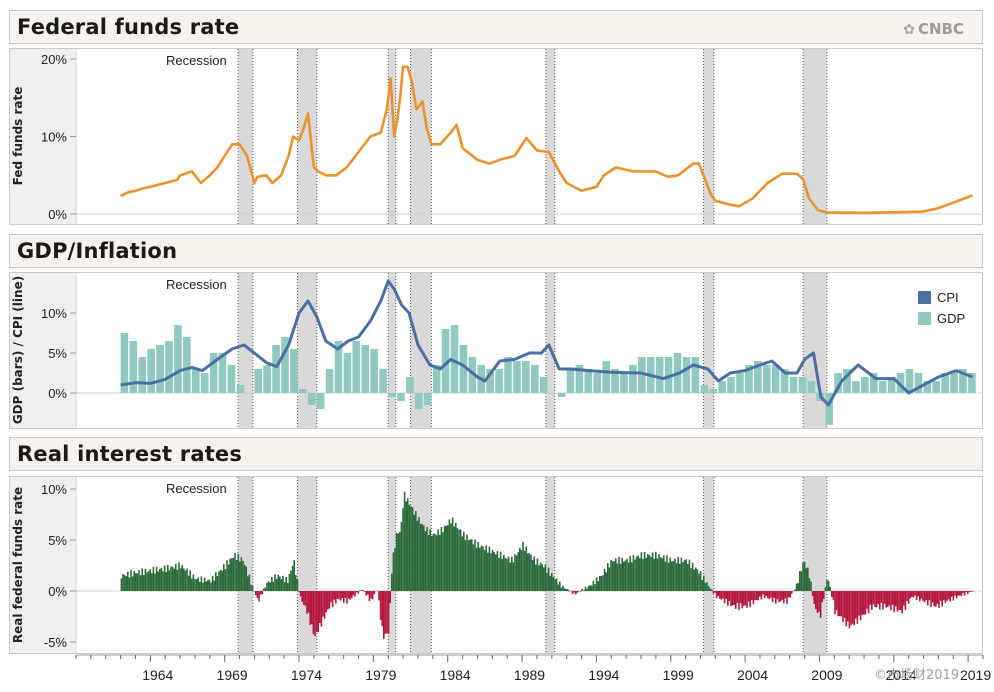 The width and height of the screenshot is (994, 692). Describe the element at coordinates (128, 27) in the screenshot. I see `panel-title-fed-funds: Federal funds rate` at that location.